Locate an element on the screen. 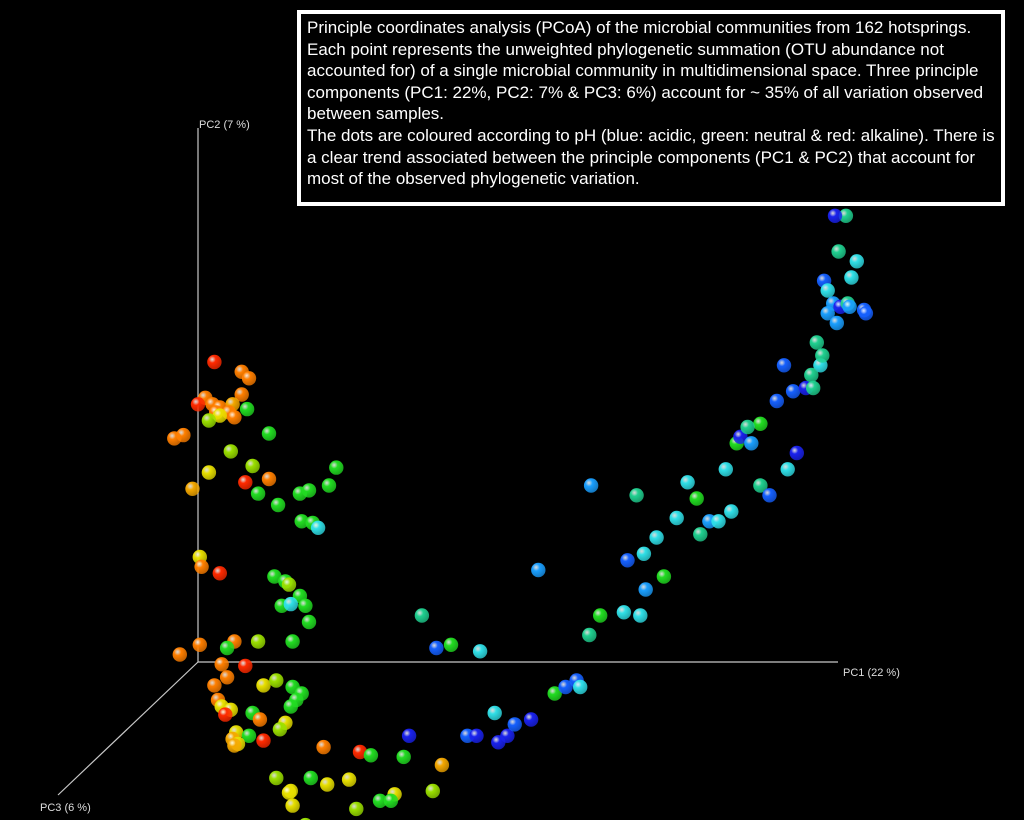  pc3-axis-label: PC3 (6 %) is located at coordinates (65, 808).